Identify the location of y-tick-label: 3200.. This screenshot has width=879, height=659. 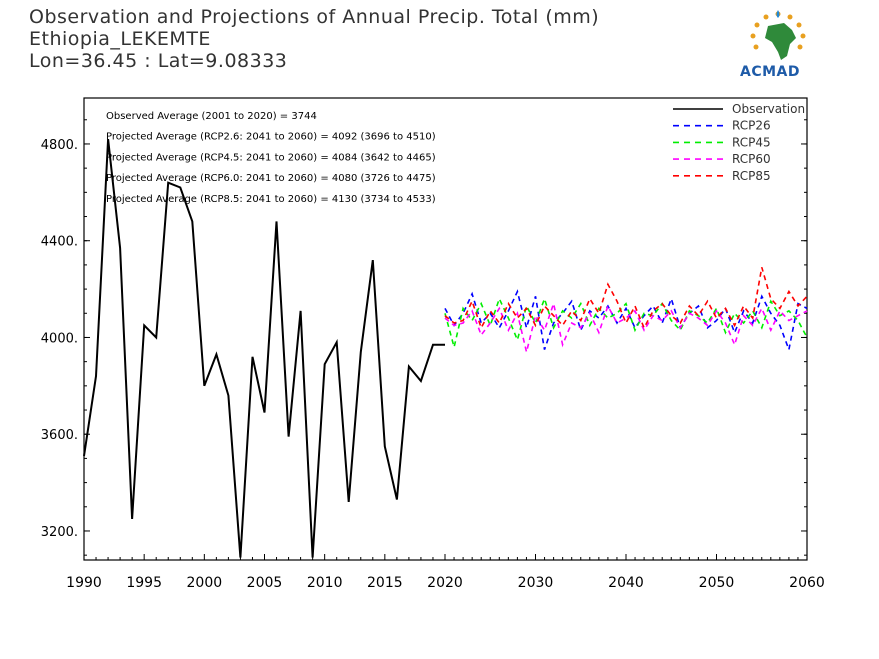
(59, 532).